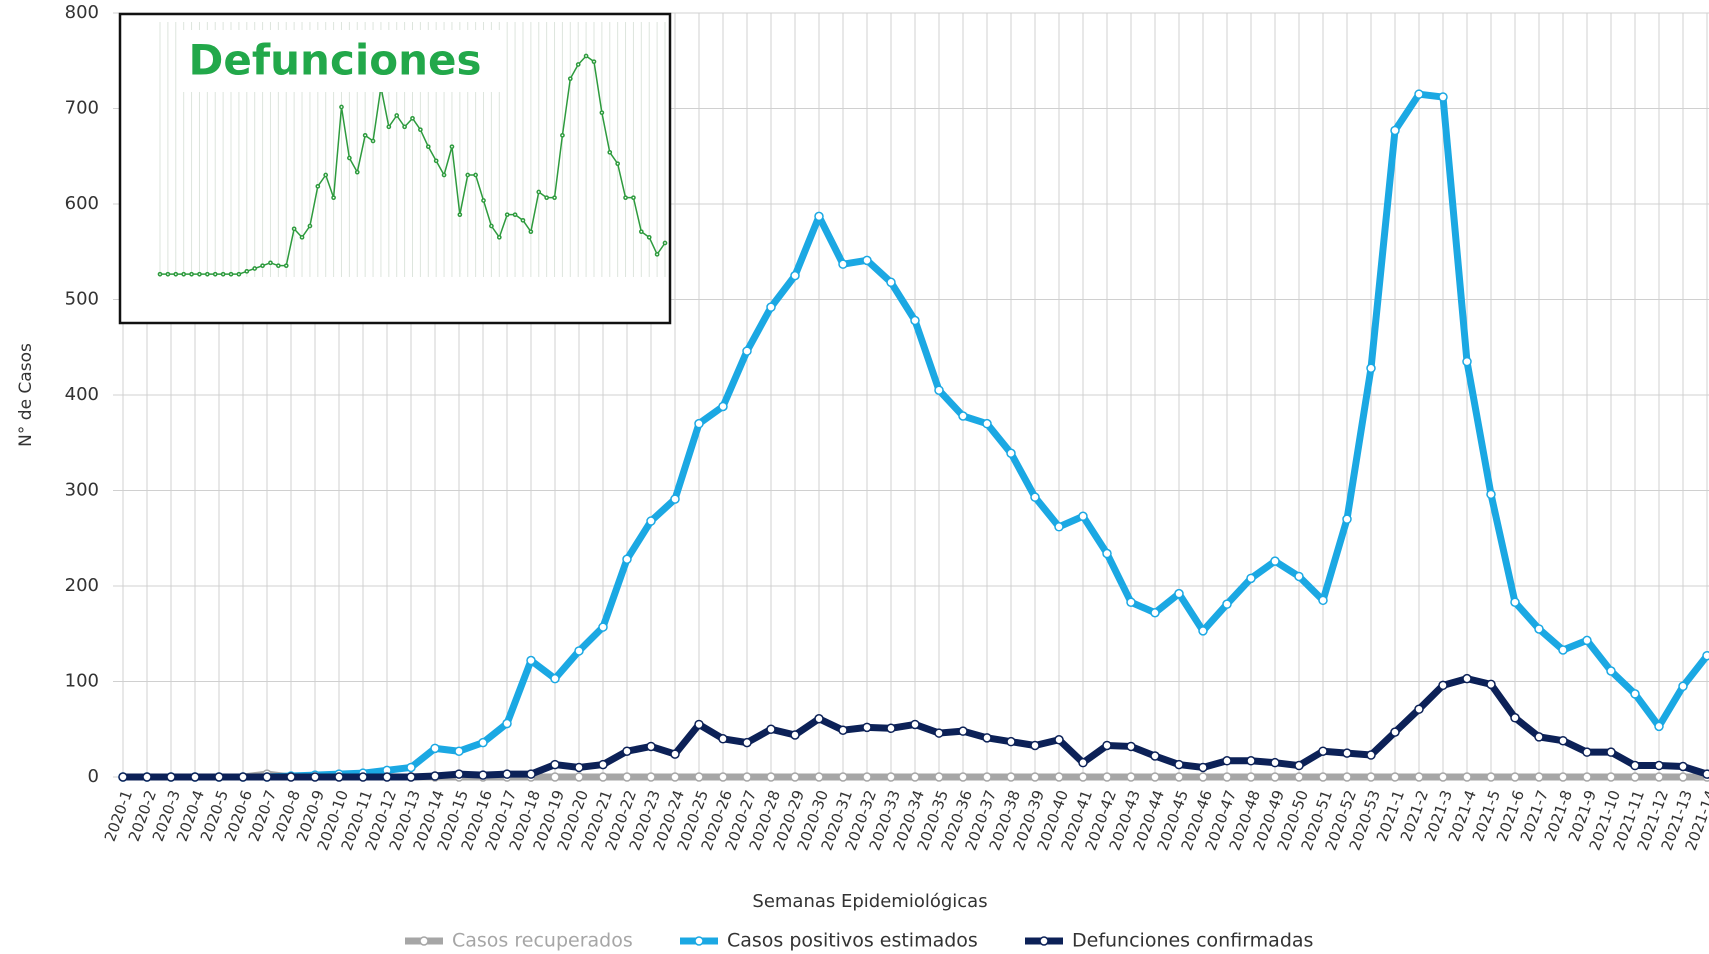 The width and height of the screenshot is (1709, 954). I want to click on legend-label: Defunciones confirmadas, so click(1192, 941).